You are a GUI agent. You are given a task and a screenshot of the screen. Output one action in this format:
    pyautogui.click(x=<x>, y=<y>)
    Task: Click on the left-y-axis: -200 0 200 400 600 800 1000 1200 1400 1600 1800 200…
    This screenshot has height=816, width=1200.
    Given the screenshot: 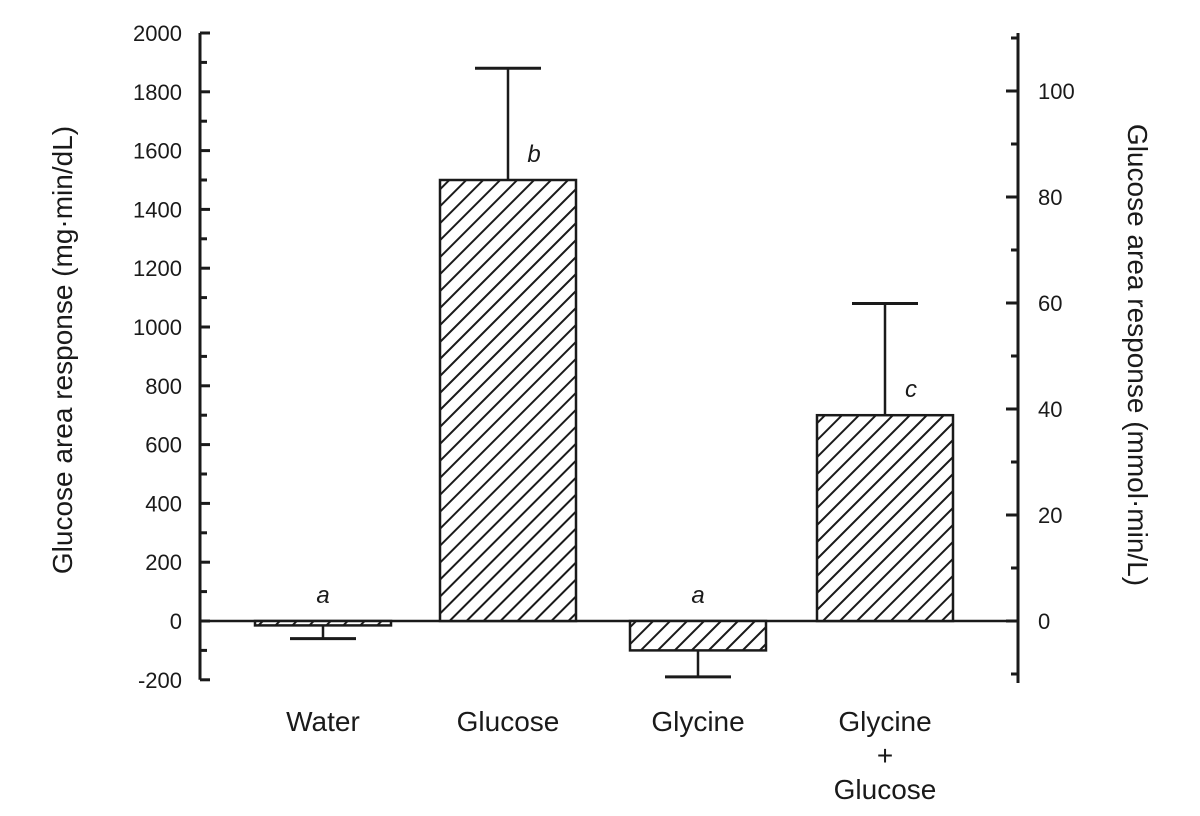 What is the action you would take?
    pyautogui.click(x=171, y=357)
    